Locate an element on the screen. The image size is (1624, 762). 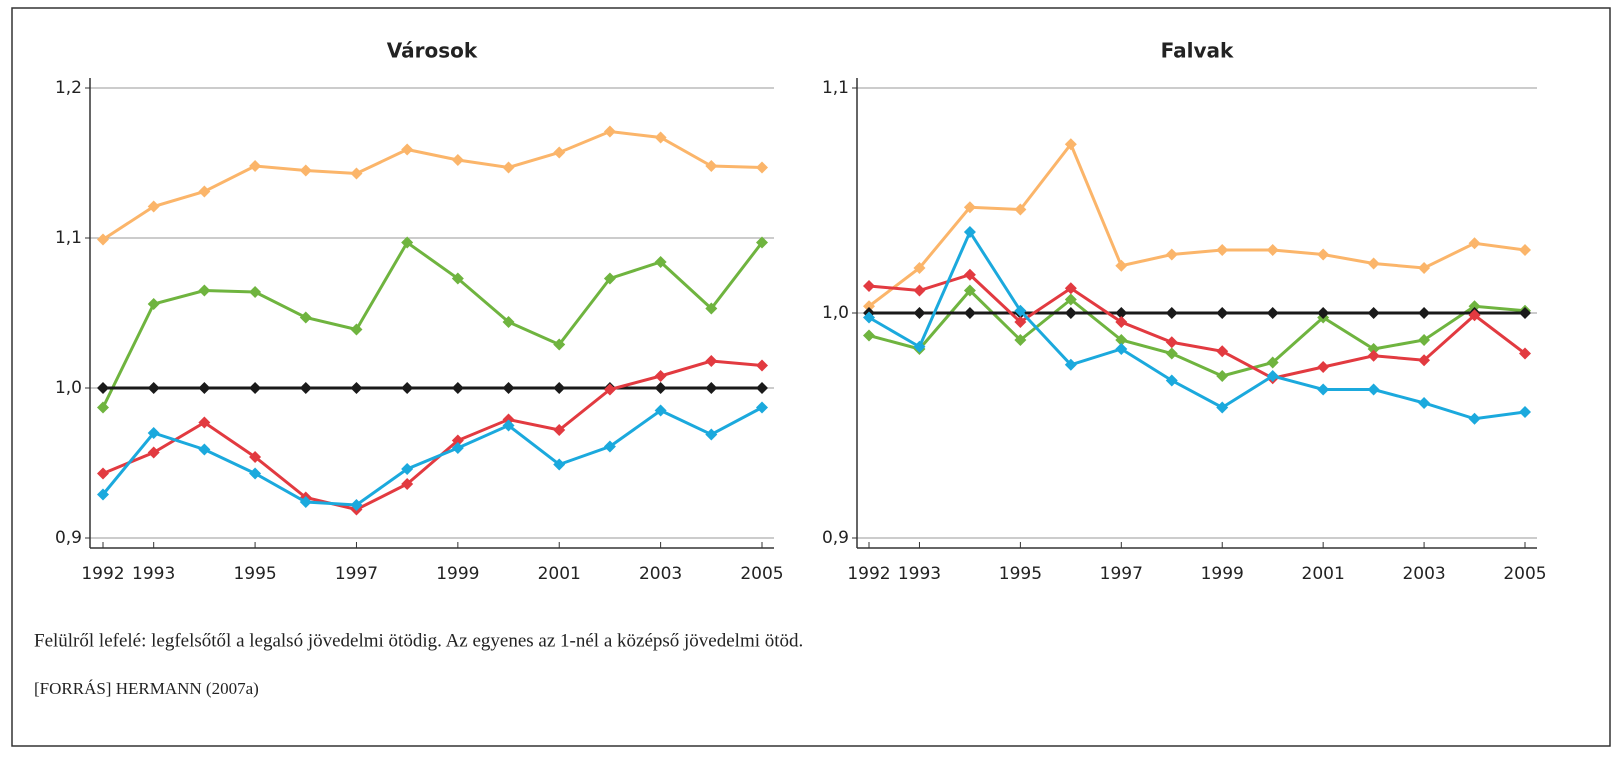
x-tick-label: 1997 is located at coordinates (1121, 574).